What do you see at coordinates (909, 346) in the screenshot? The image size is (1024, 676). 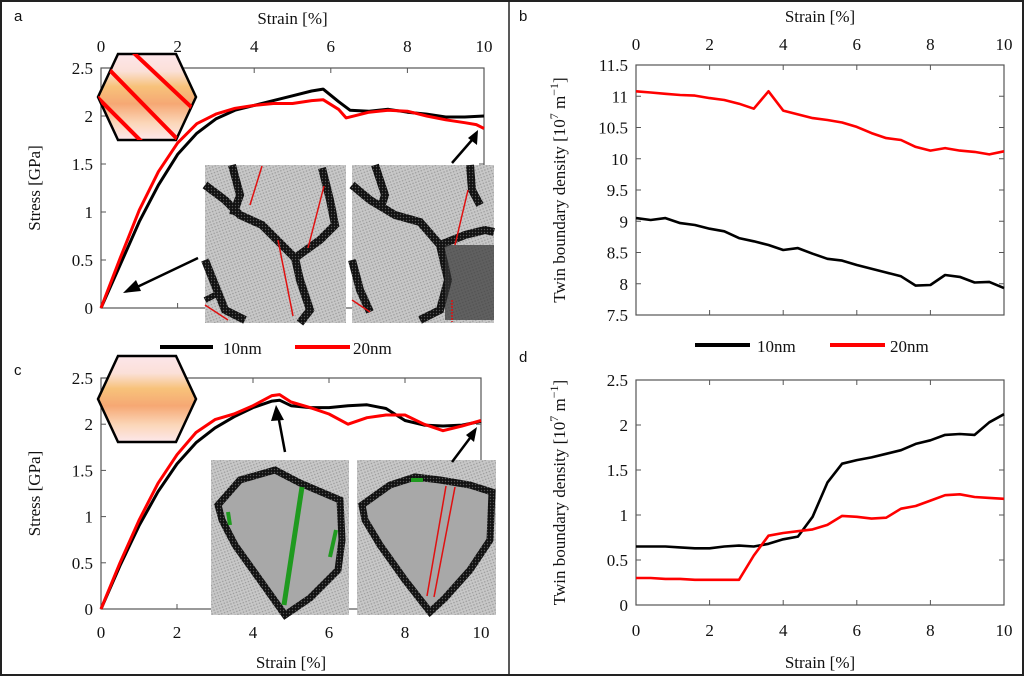 I see `legend-label-20nm: 20nm` at bounding box center [909, 346].